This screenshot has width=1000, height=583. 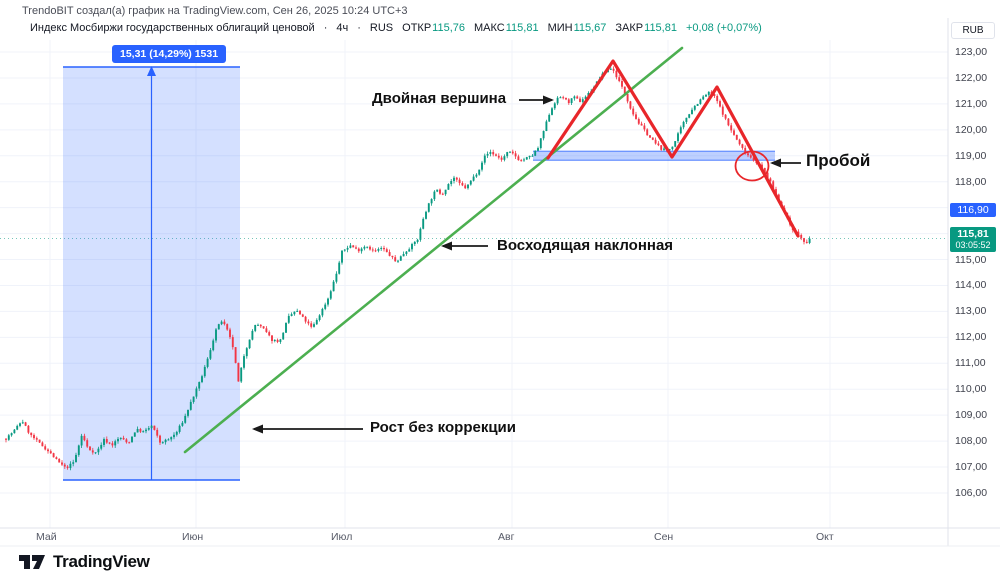 What do you see at coordinates (973, 234) in the screenshot?
I see `last-price-value: 115,81` at bounding box center [973, 234].